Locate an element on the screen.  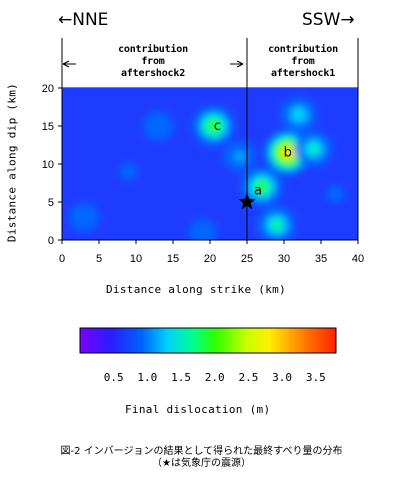
x-tick-label-25: 25 is located at coordinates (247, 259).